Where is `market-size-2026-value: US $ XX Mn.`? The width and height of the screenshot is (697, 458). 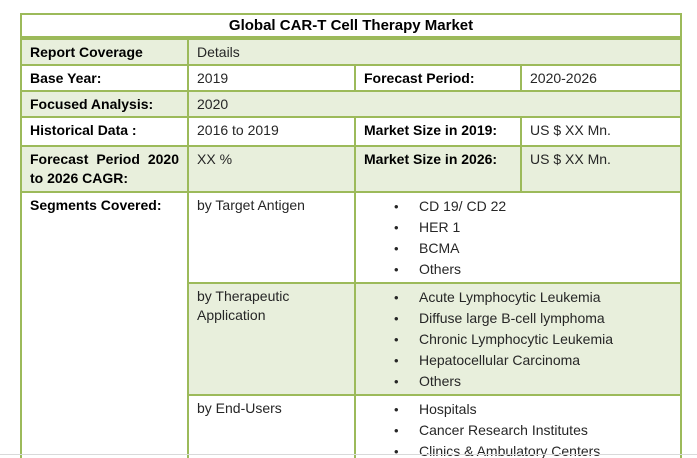 market-size-2026-value: US $ XX Mn. is located at coordinates (601, 169).